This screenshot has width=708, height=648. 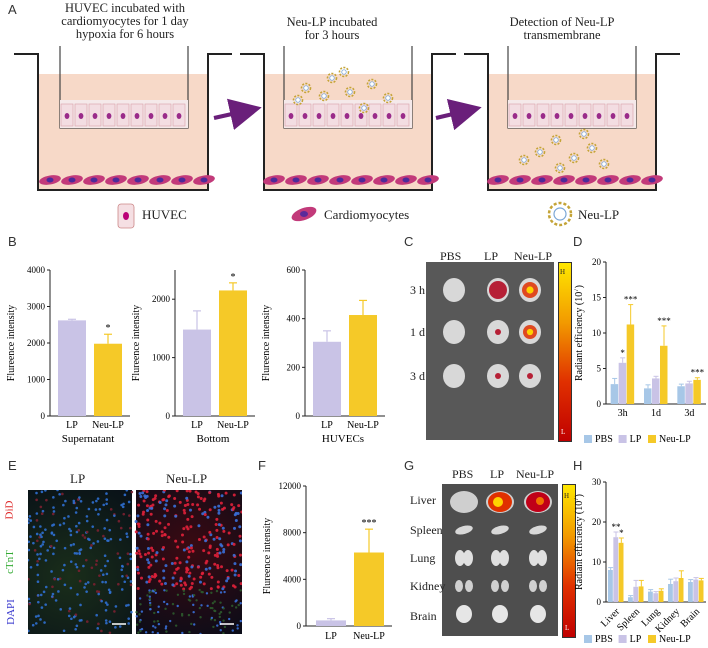 What do you see at coordinates (597, 298) in the screenshot?
I see `y-tick-label: 15` at bounding box center [597, 298].